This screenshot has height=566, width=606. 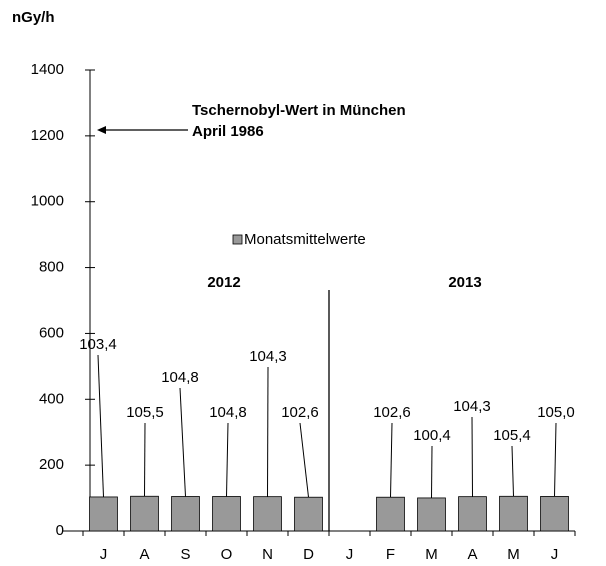 I want to click on y-tick-label: 1400, so click(x=47, y=69).